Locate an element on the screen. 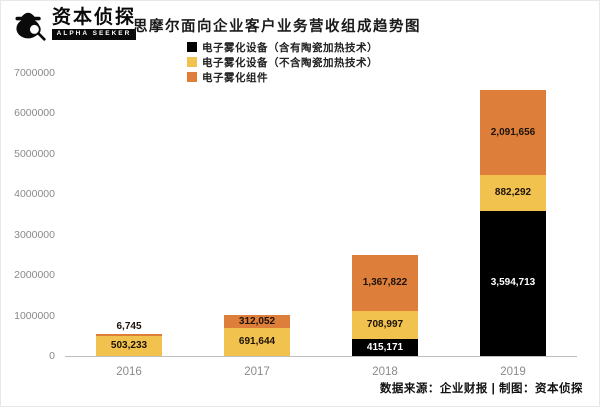 The image size is (600, 407). y-tick-label: 1000000 is located at coordinates (34, 315).